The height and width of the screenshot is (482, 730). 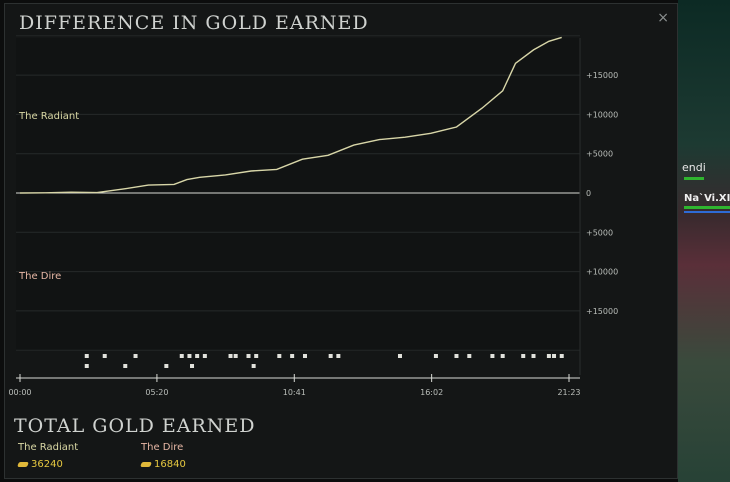 I want to click on dire-total-label: The Dire, so click(x=162, y=447).